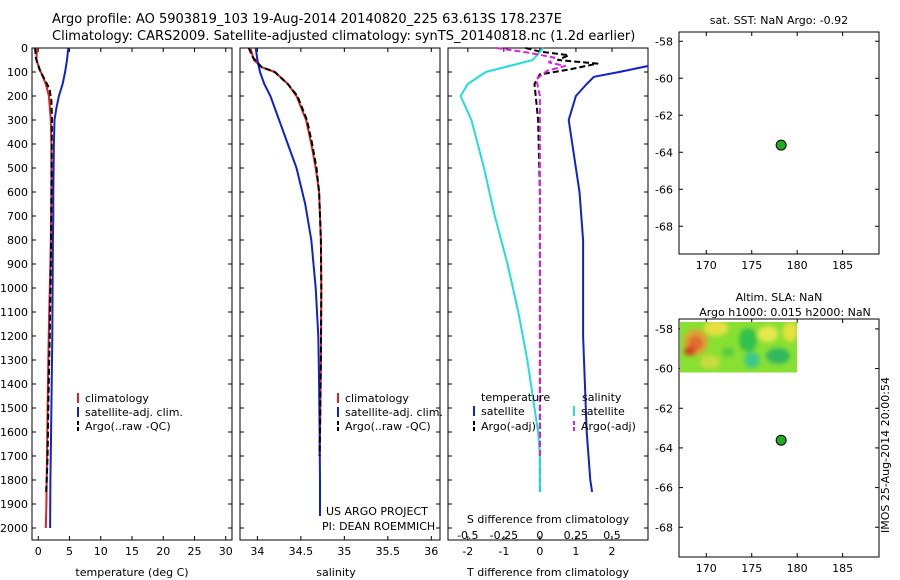  What do you see at coordinates (503, 551) in the screenshot?
I see `difference-xtick-label: -1` at bounding box center [503, 551].